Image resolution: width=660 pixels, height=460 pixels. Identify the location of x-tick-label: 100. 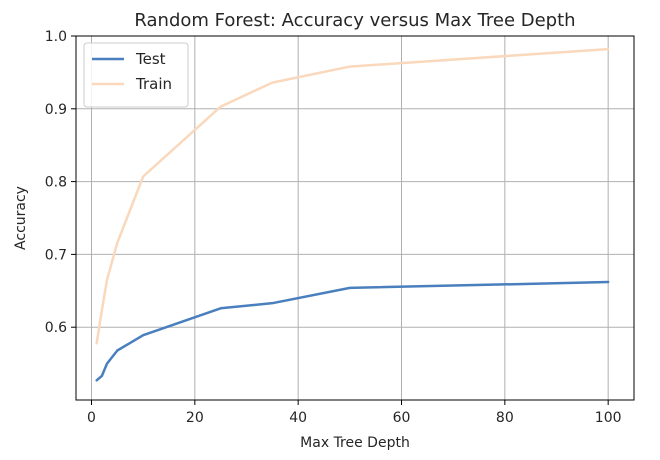
(608, 418).